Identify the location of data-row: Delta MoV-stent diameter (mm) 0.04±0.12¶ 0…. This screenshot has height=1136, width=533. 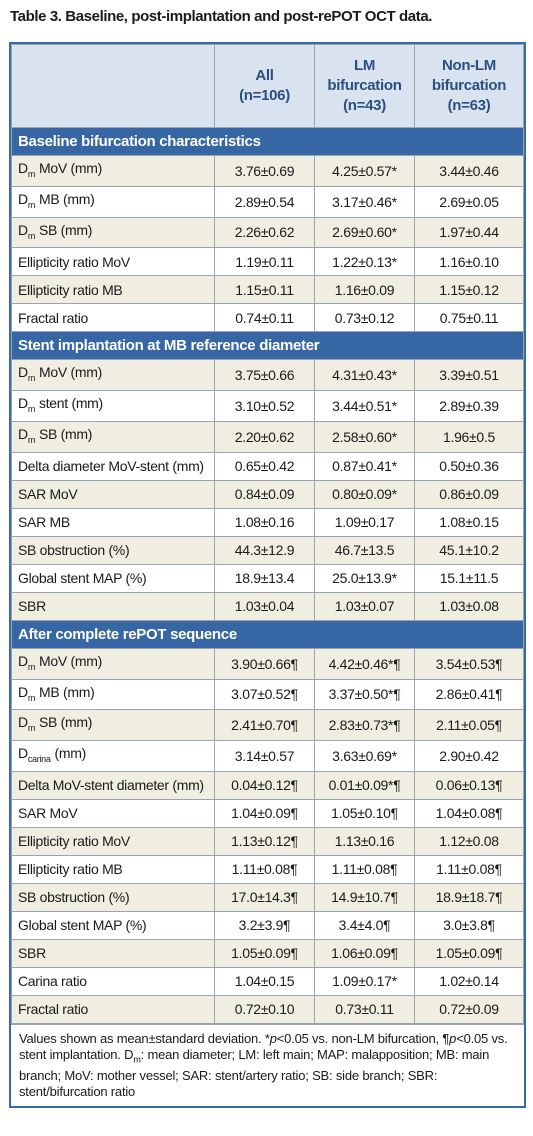
(267, 785).